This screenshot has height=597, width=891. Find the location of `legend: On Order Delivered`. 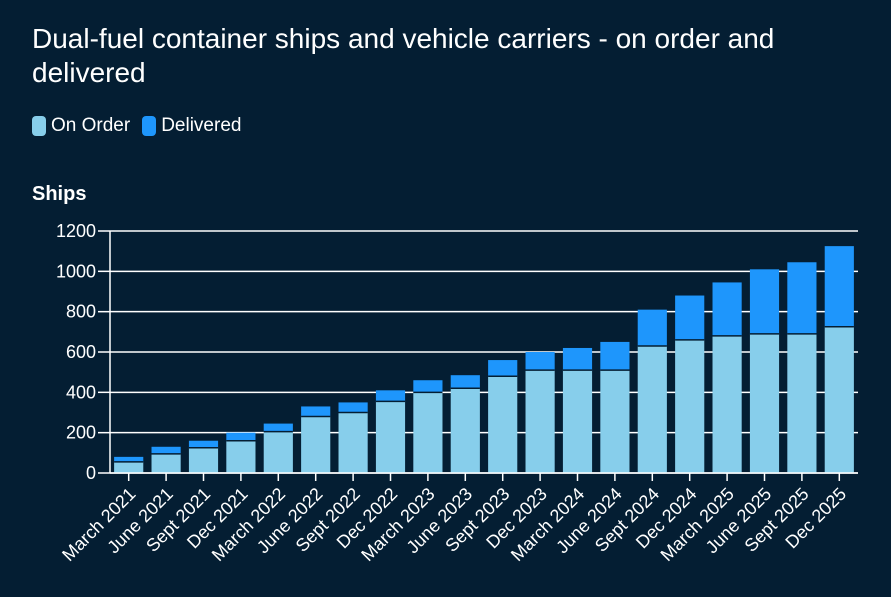

legend: On Order Delivered is located at coordinates (142, 126).